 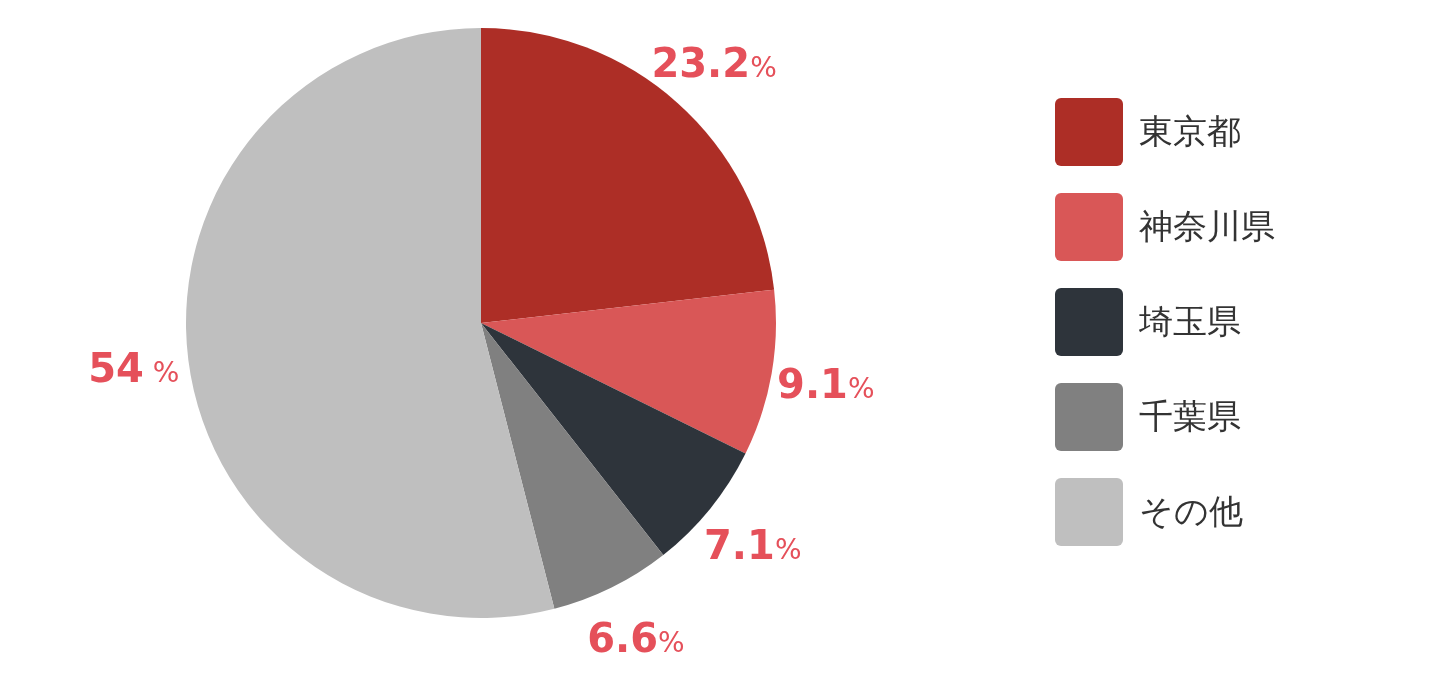 What do you see at coordinates (1207, 226) in the screenshot?
I see `legend-label: 神奈川県` at bounding box center [1207, 226].